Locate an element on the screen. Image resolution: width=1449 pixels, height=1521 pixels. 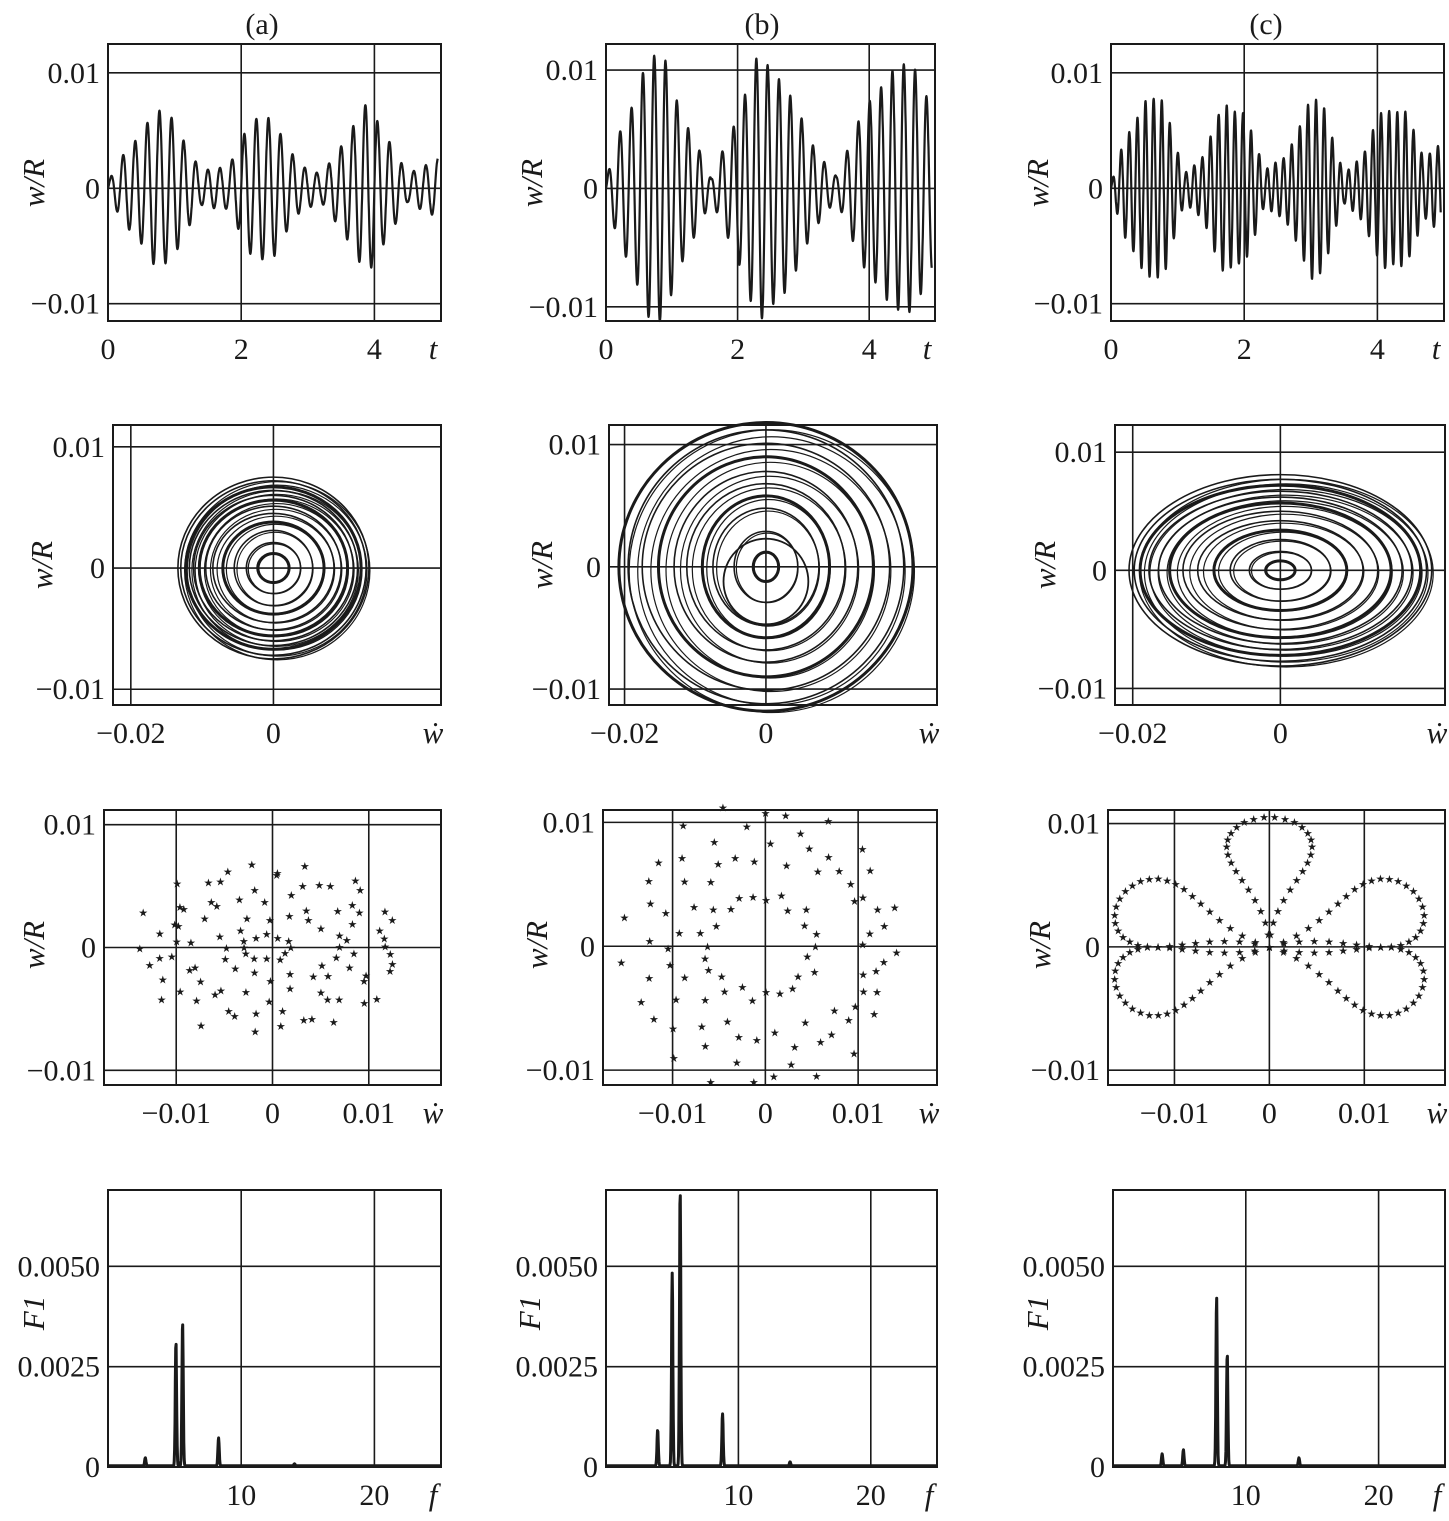
x-tick-label: −0.02 is located at coordinates (1132, 733).